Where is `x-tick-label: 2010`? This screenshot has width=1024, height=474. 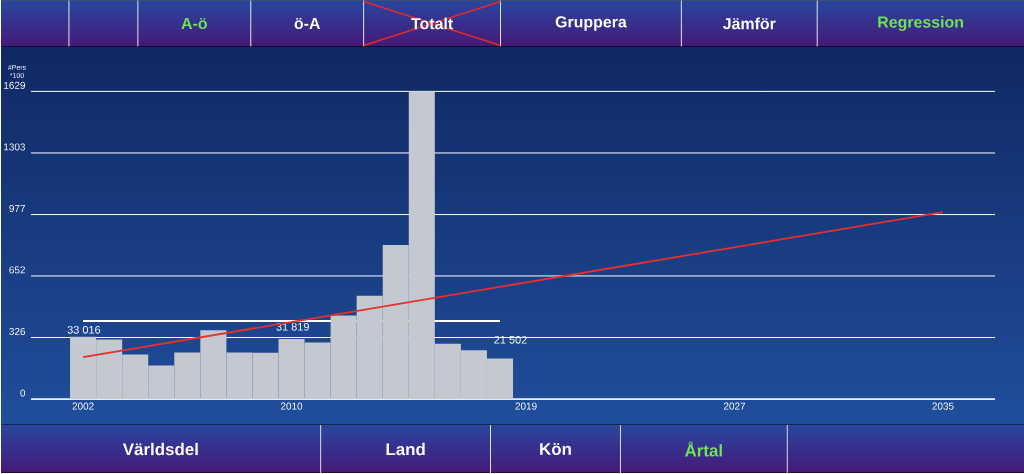 x-tick-label: 2010 is located at coordinates (291, 406).